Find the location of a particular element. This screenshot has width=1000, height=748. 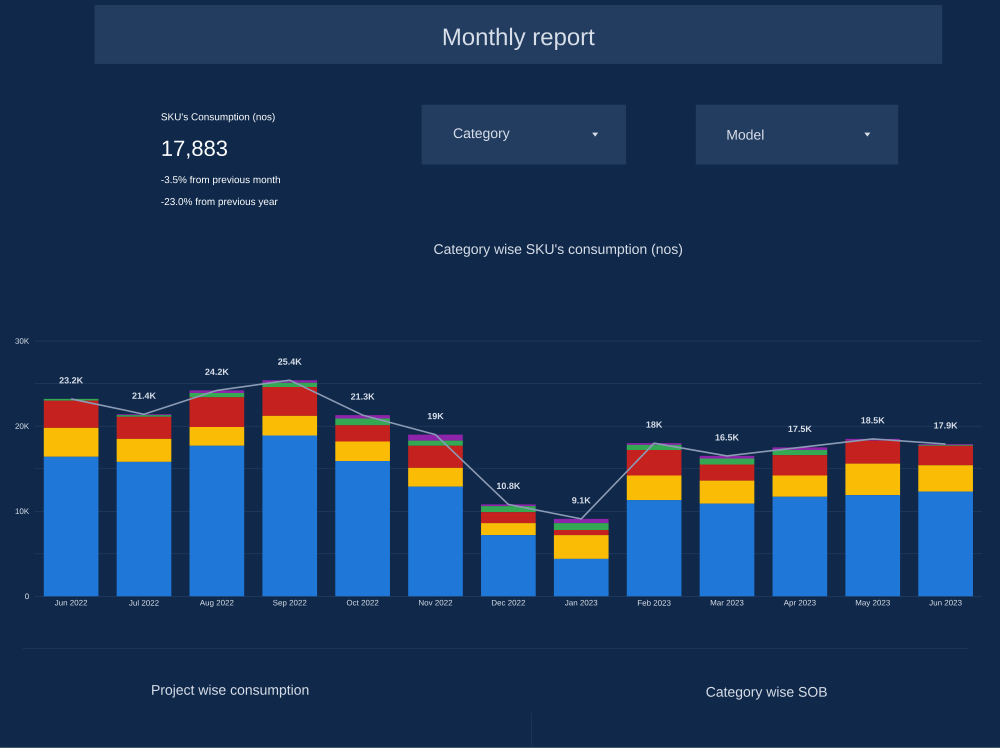

chart-subtitle: Monthly report is located at coordinates (519, 39).